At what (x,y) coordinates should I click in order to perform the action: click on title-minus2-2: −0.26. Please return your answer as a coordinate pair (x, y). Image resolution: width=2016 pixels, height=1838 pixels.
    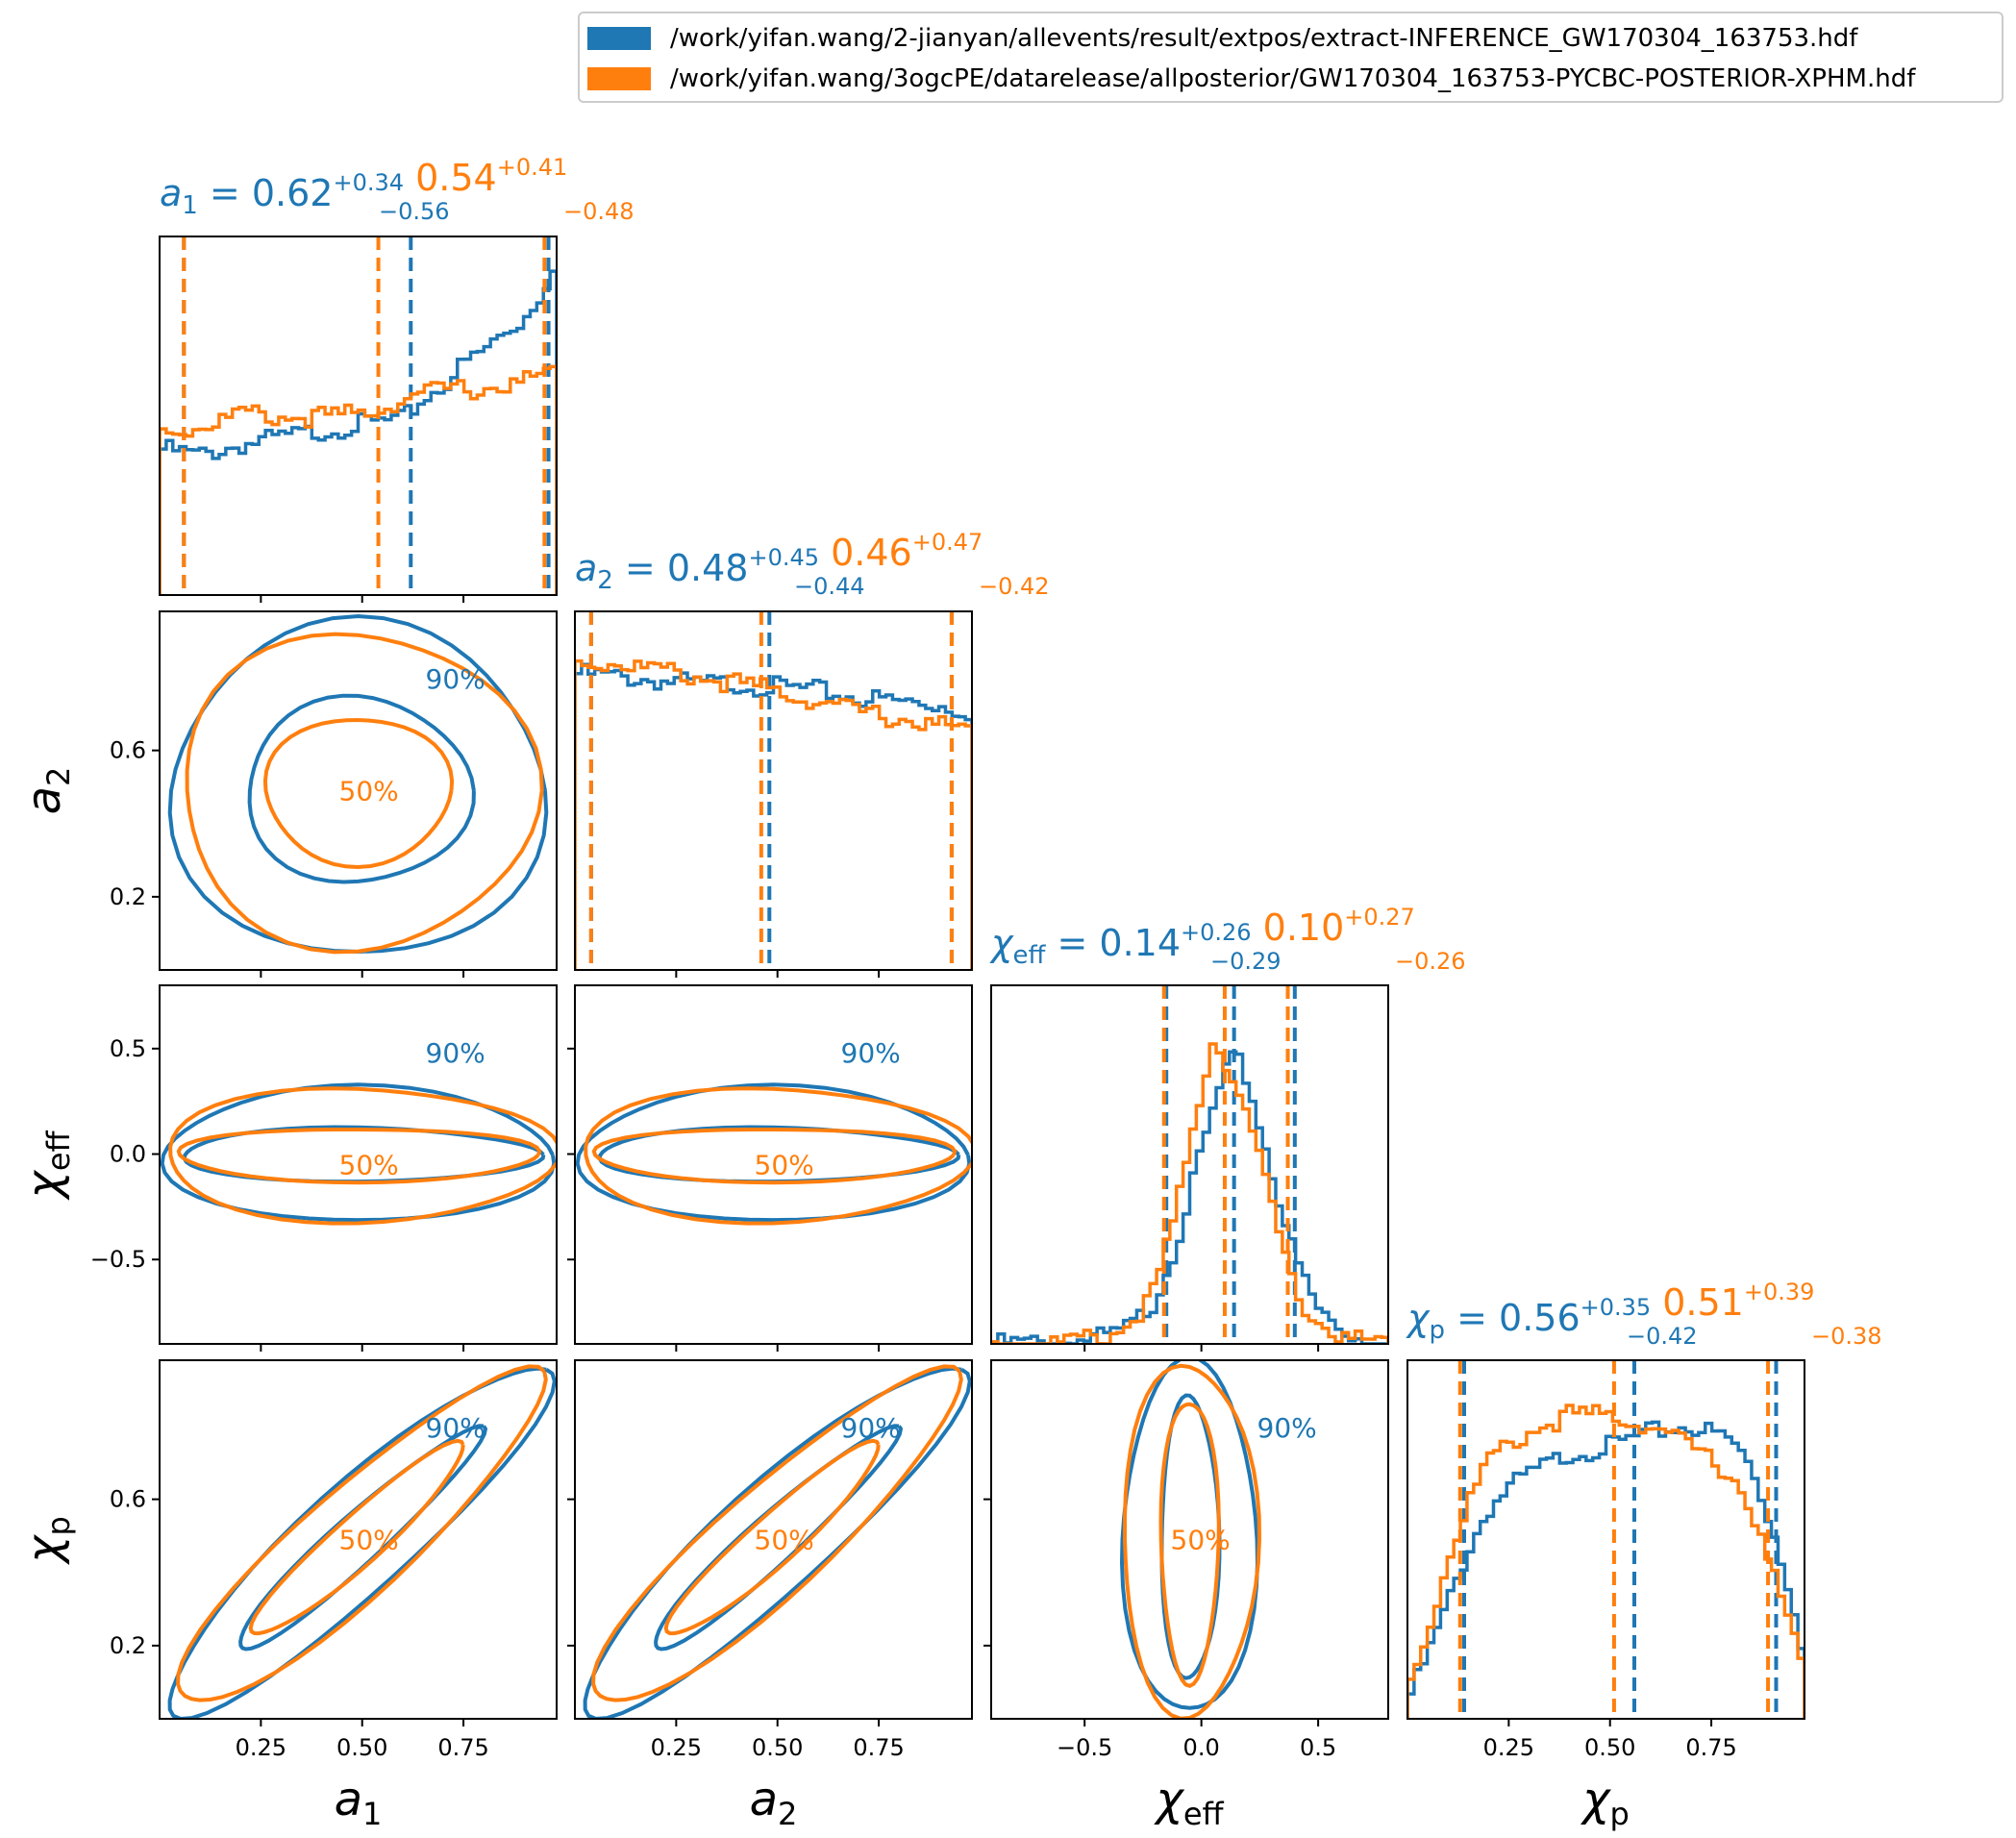
    Looking at the image, I should click on (1430, 961).